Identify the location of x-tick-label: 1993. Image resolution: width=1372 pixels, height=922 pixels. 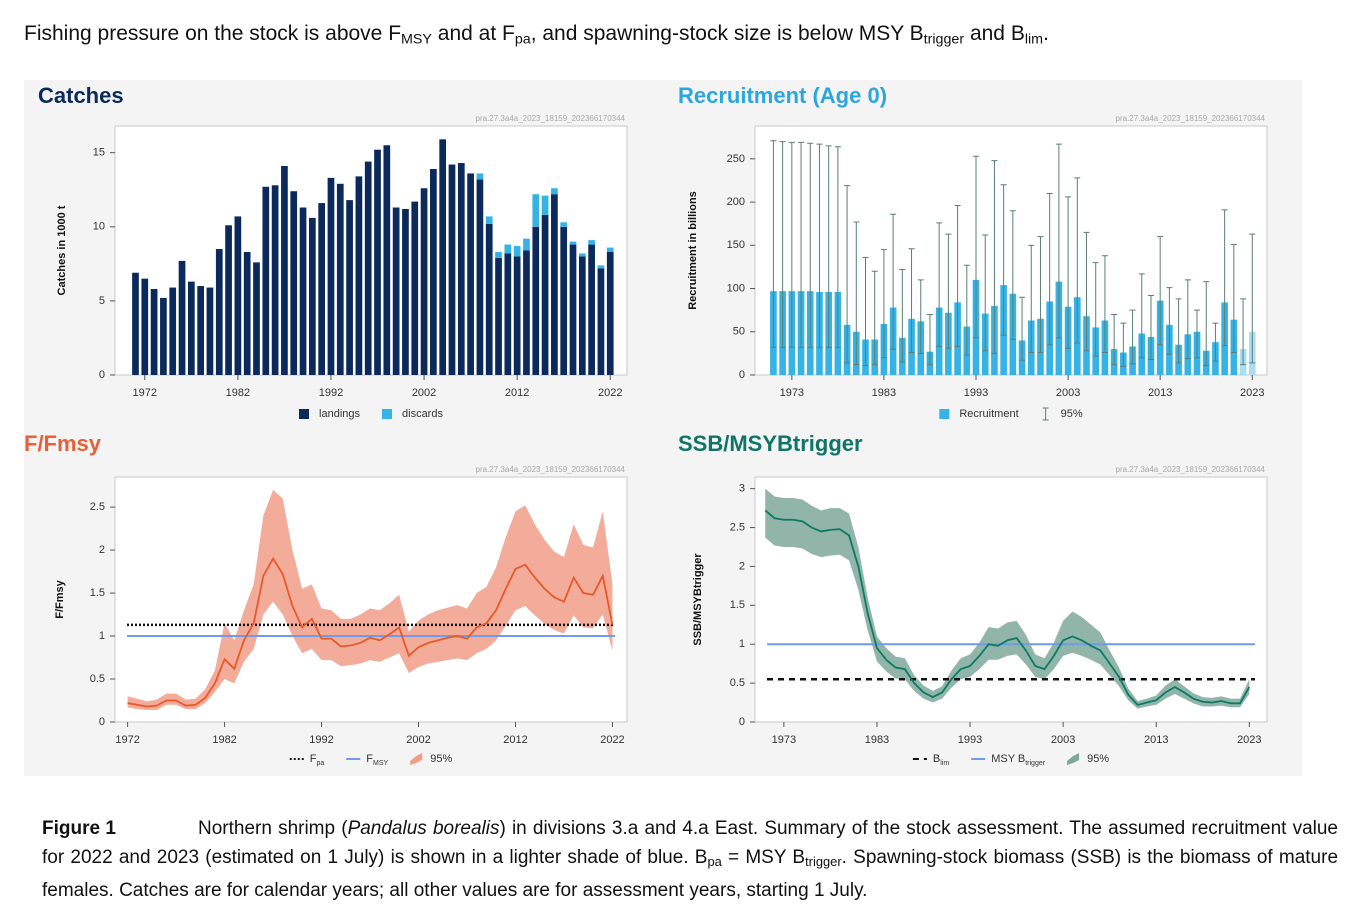
(970, 740).